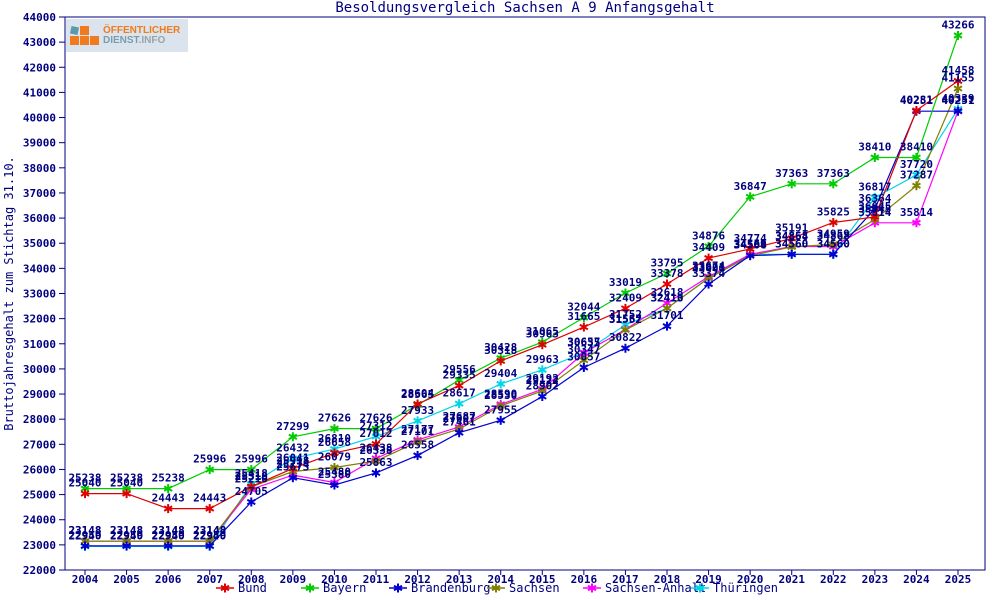 The width and height of the screenshot is (1000, 600). Describe the element at coordinates (39, 419) in the screenshot. I see `y-tick-label: 28000` at that location.